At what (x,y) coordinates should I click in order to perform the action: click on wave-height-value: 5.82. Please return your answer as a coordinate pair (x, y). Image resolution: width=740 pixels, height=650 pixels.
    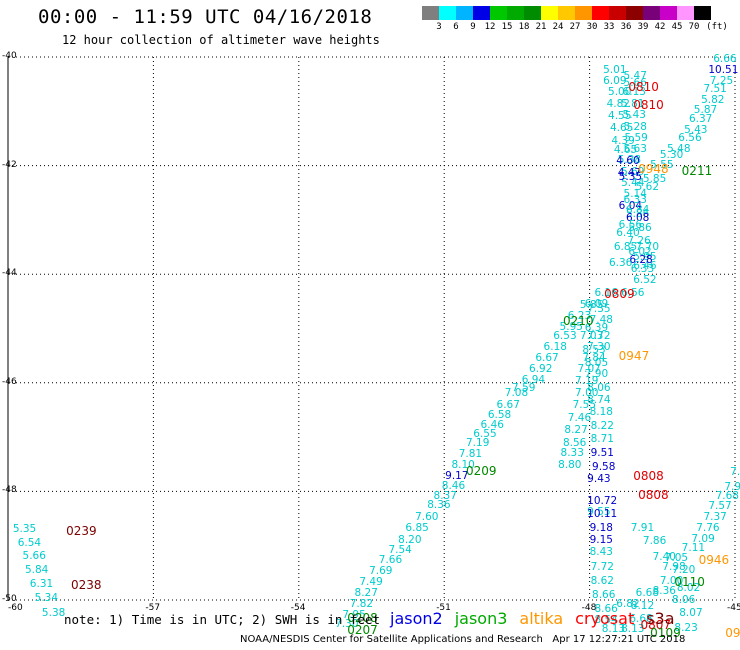
    Looking at the image, I should click on (713, 100).